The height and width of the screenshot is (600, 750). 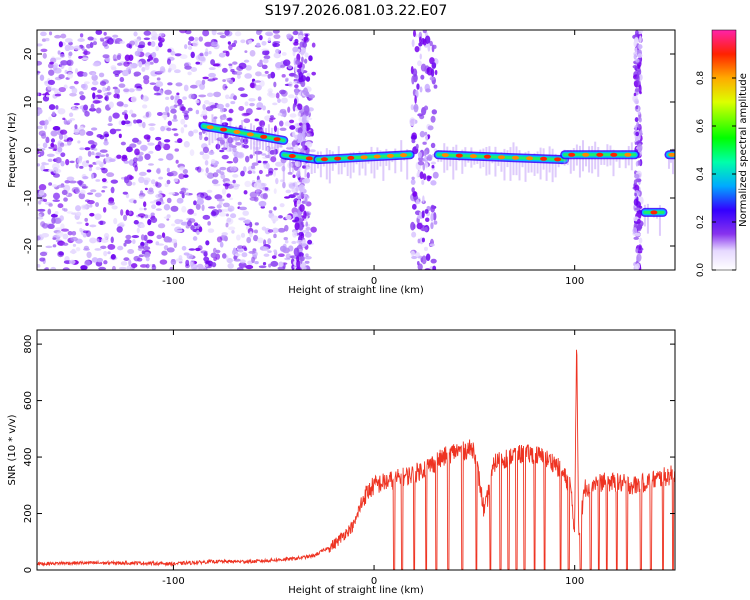 I want to click on x-tick-label: 0, so click(x=374, y=581).